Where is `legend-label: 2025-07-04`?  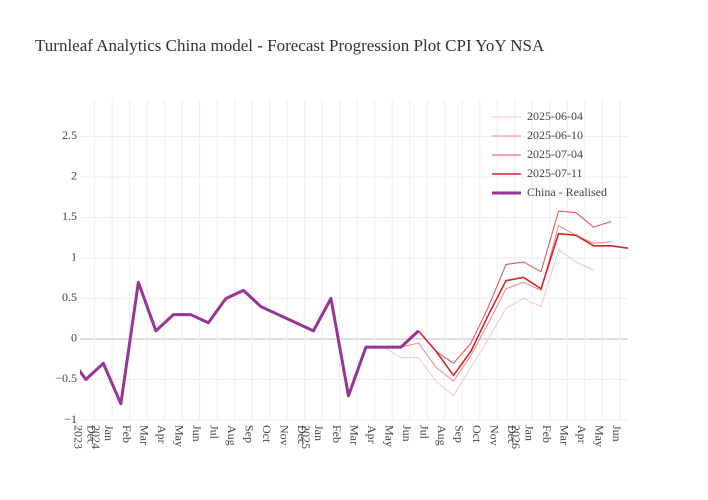 legend-label: 2025-07-04 is located at coordinates (555, 154).